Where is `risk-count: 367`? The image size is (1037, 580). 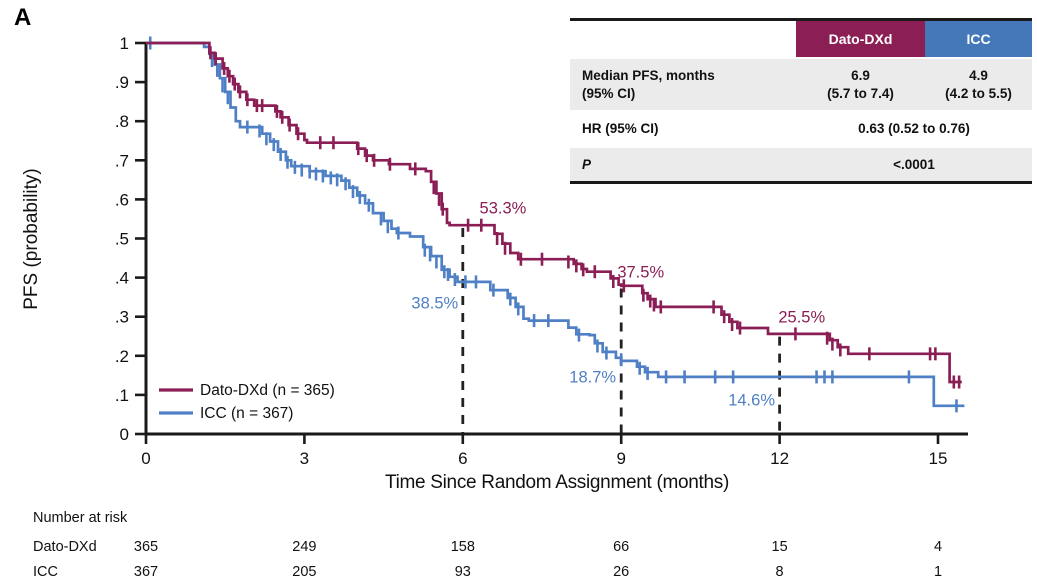
risk-count: 367 is located at coordinates (146, 572).